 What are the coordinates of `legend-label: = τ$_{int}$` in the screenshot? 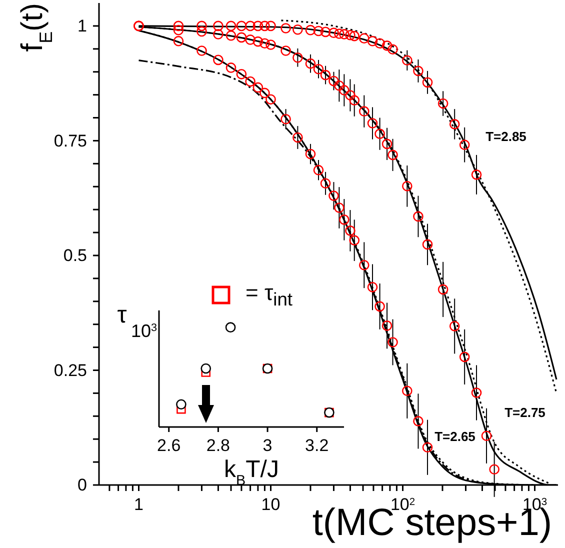 It's located at (268, 295).